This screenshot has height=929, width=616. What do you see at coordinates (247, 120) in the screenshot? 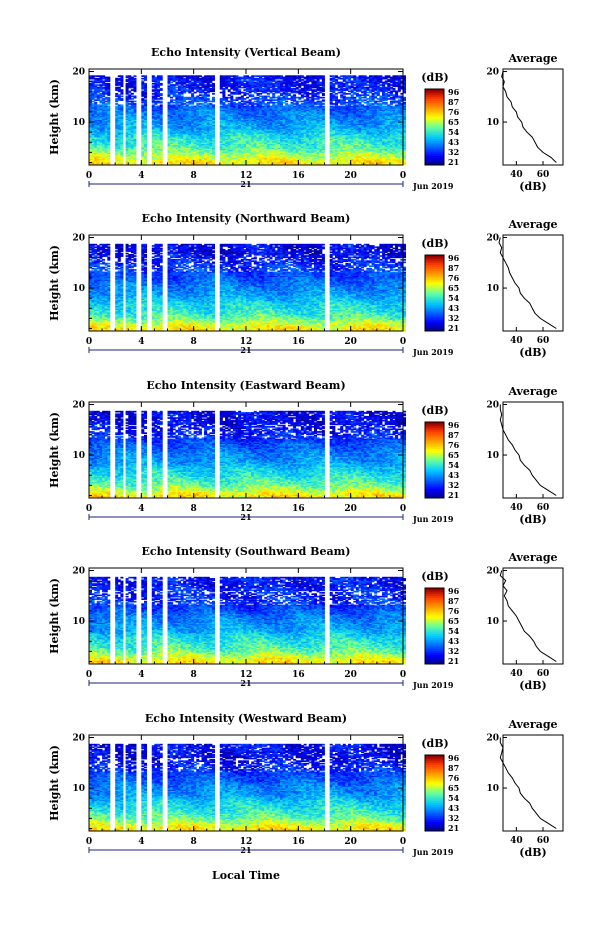
I see `intensity-heatmap` at bounding box center [247, 120].